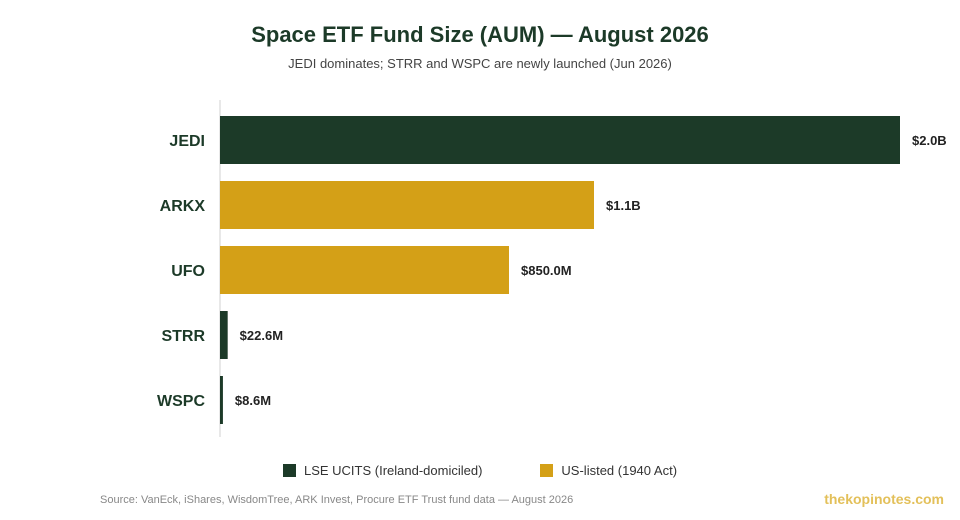 The image size is (960, 520). I want to click on chart-title: Space ETF Fund Size (AUM) — August 2026, so click(480, 34).